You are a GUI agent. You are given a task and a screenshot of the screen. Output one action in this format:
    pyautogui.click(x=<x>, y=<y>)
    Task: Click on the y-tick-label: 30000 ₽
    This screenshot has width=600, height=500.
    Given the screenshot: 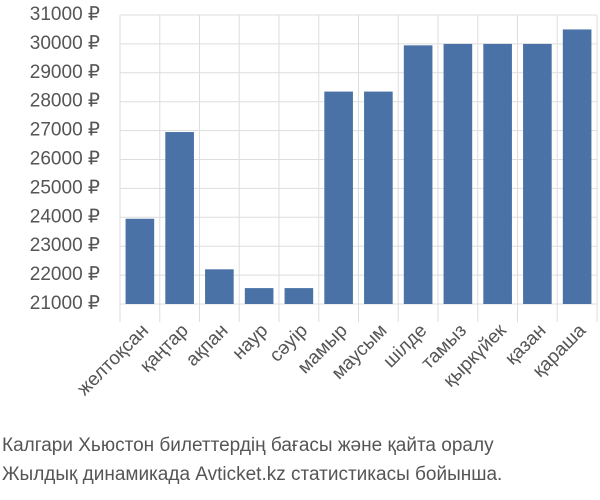 What is the action you would take?
    pyautogui.click(x=65, y=43)
    